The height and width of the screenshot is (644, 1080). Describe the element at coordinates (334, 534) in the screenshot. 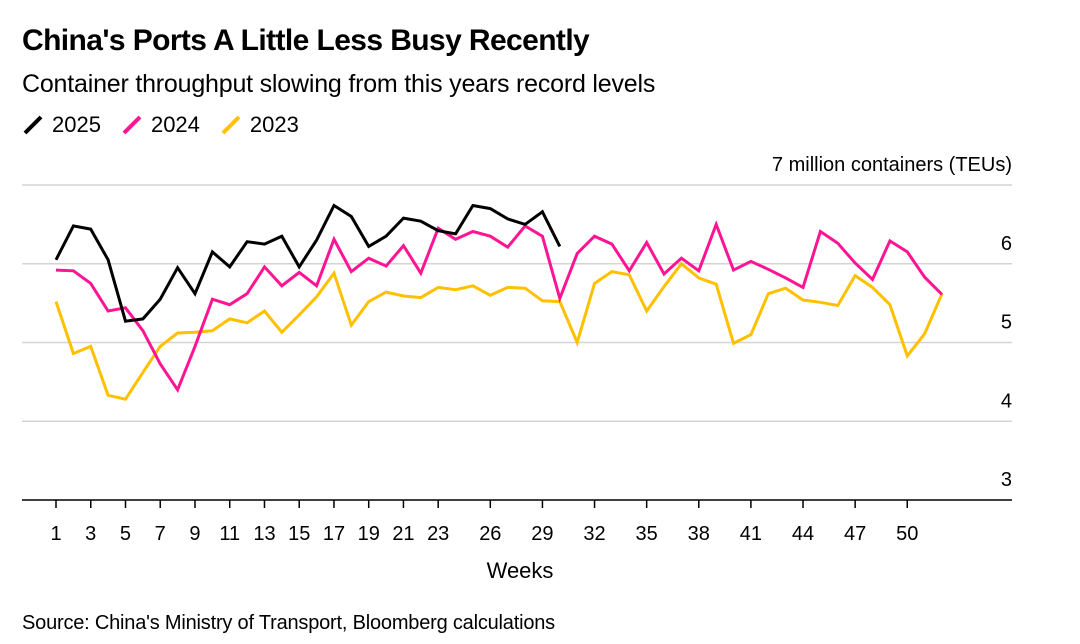

I see `x-tick-label-17: 17` at that location.